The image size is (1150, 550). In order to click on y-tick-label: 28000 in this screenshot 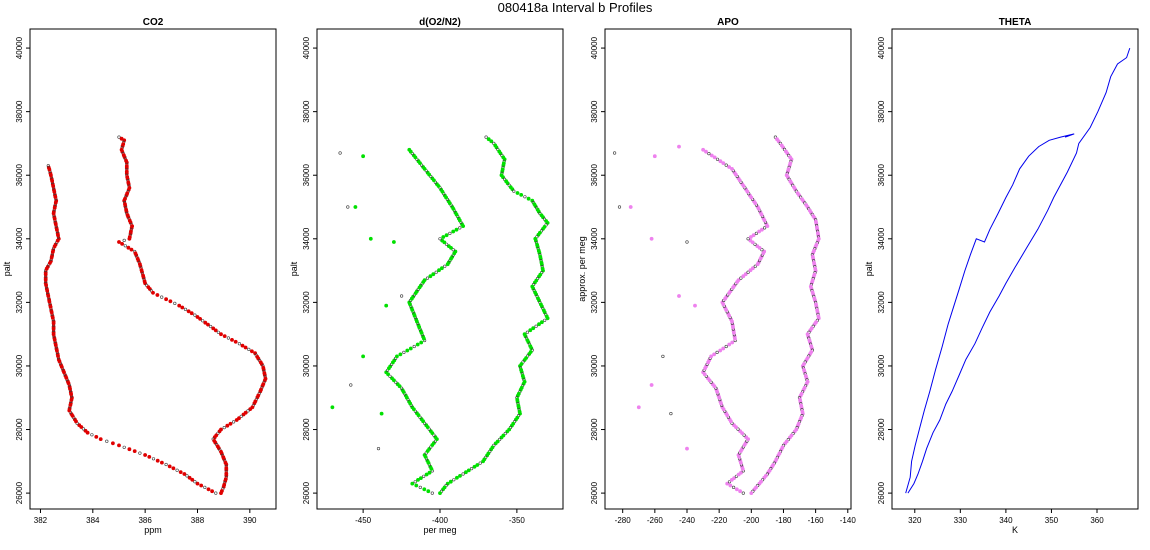, I will do `click(306, 429)`.